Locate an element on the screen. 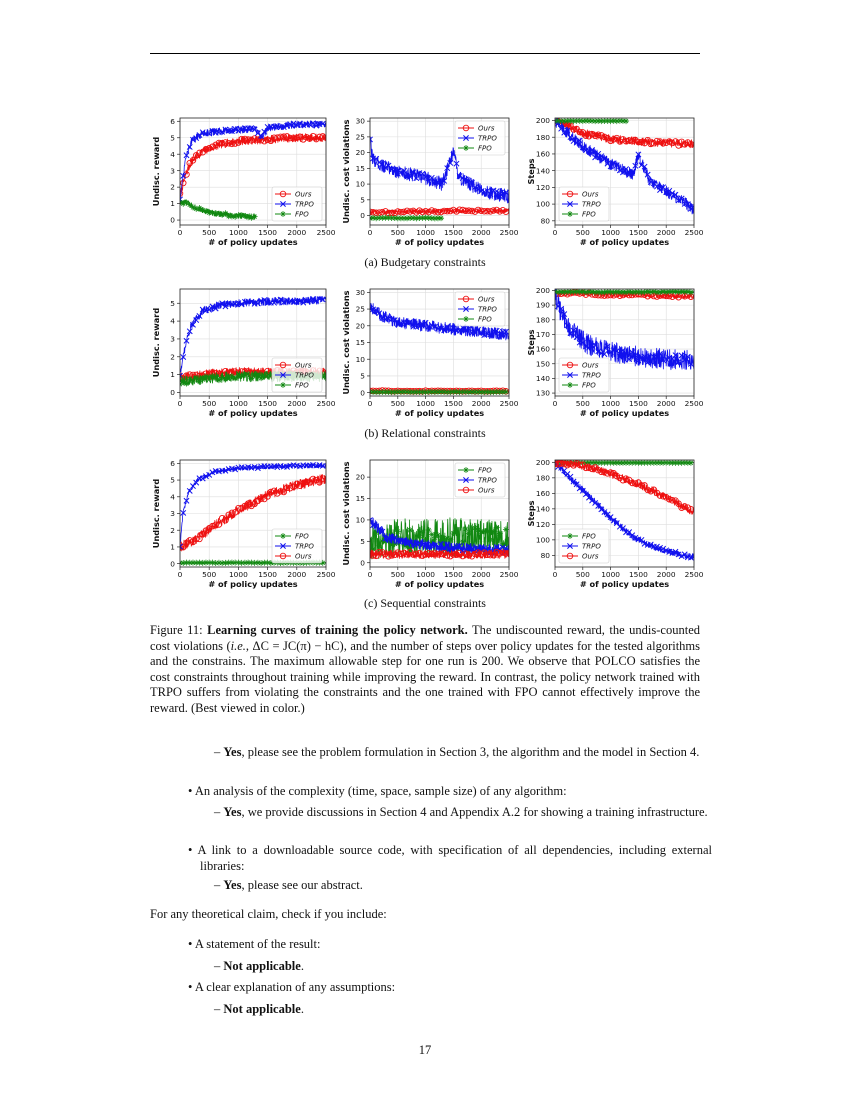 This screenshot has height=1100, width=850. x-tick-label: 2500 is located at coordinates (326, 232).